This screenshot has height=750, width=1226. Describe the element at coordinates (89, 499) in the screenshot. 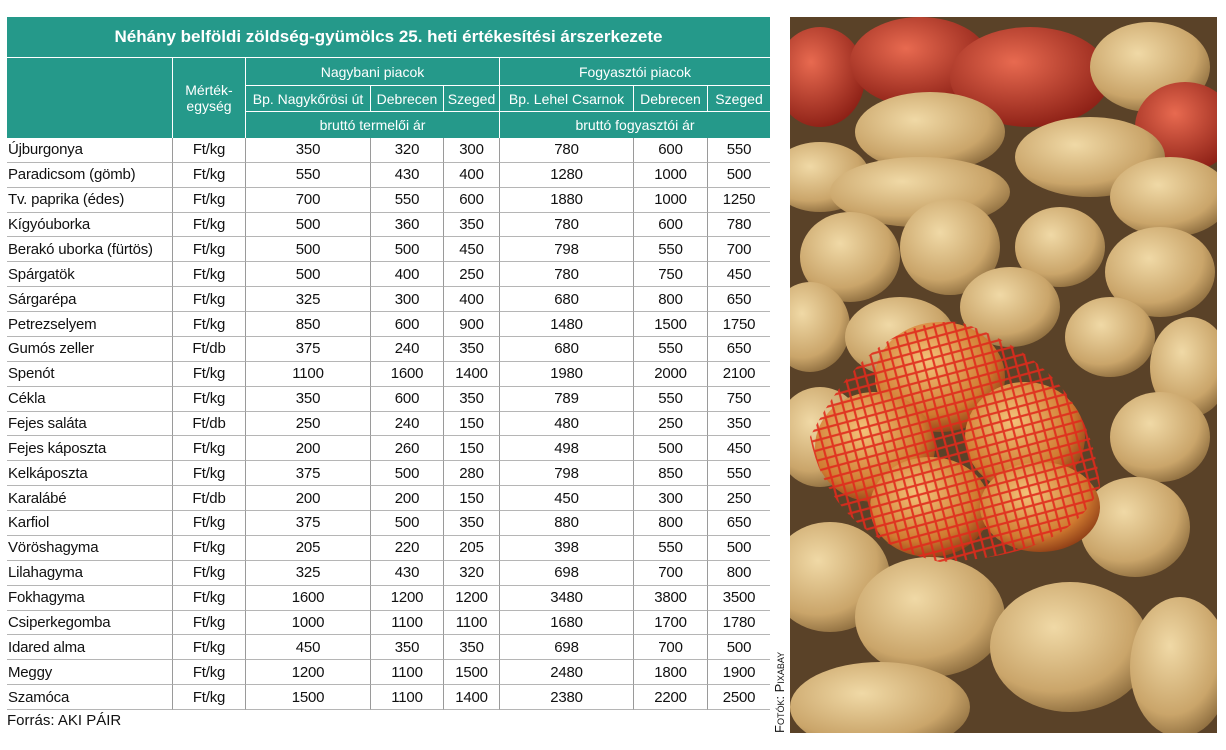

I see `row-label: Karalábé` at that location.